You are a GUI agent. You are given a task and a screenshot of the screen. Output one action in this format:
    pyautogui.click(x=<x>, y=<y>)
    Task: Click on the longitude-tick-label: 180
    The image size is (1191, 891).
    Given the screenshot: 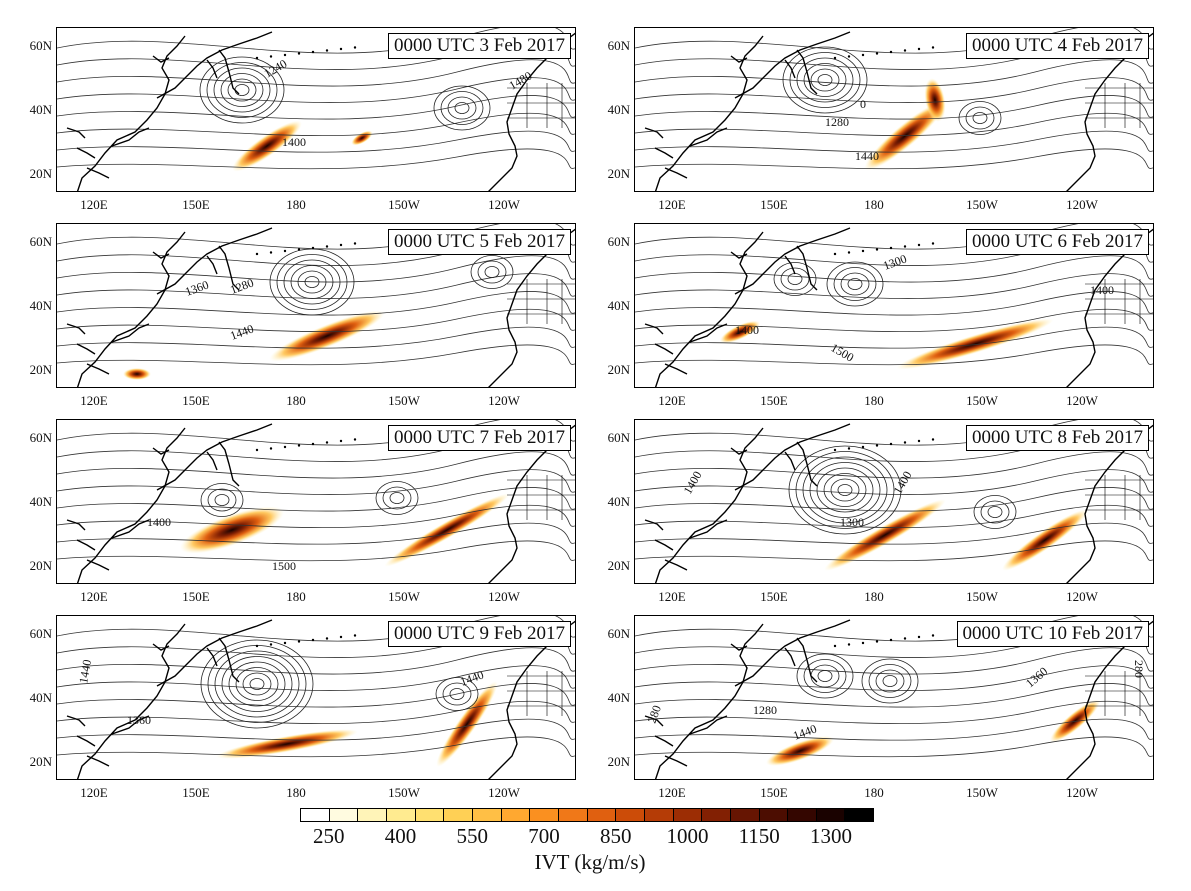 What is the action you would take?
    pyautogui.click(x=874, y=400)
    